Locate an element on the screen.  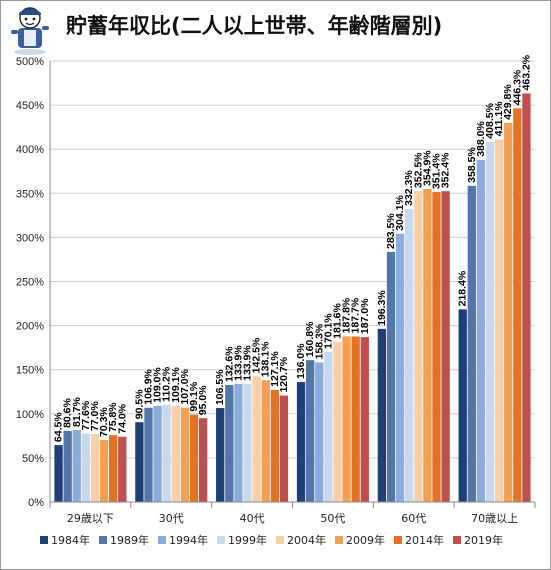
data-label: 106.9% is located at coordinates (148, 386).